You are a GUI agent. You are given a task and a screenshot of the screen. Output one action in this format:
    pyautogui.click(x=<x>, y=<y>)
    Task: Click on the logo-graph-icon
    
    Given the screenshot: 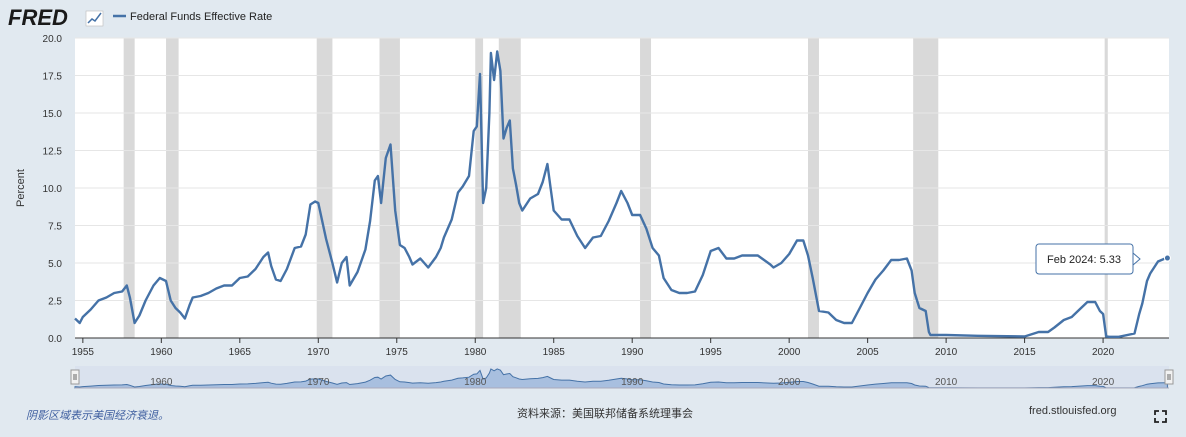 What is the action you would take?
    pyautogui.click(x=94, y=18)
    